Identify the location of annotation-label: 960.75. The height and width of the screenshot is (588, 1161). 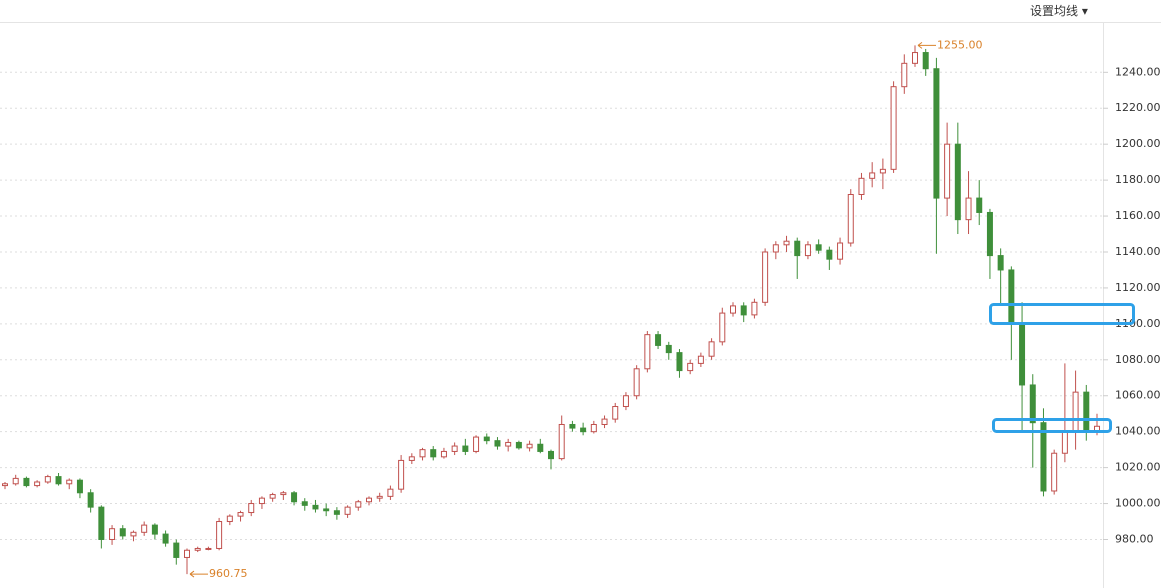
(228, 573).